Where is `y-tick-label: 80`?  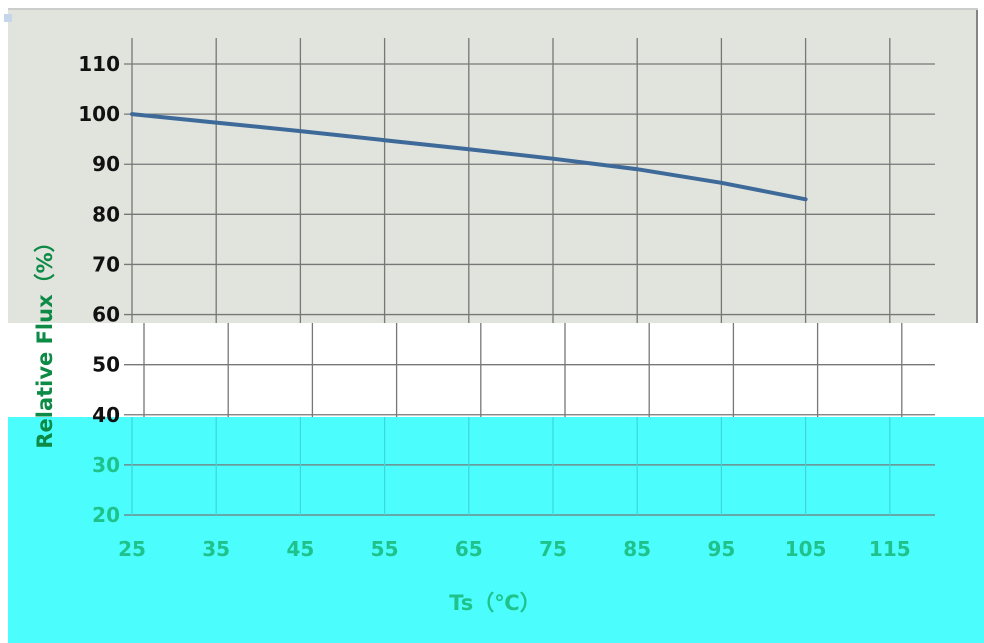 y-tick-label: 80 is located at coordinates (106, 214).